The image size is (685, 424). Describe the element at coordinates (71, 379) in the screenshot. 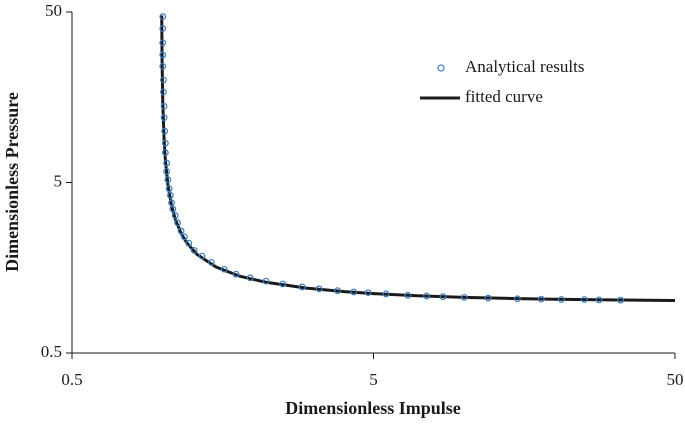

I see `x-tick-label: 0.5` at that location.